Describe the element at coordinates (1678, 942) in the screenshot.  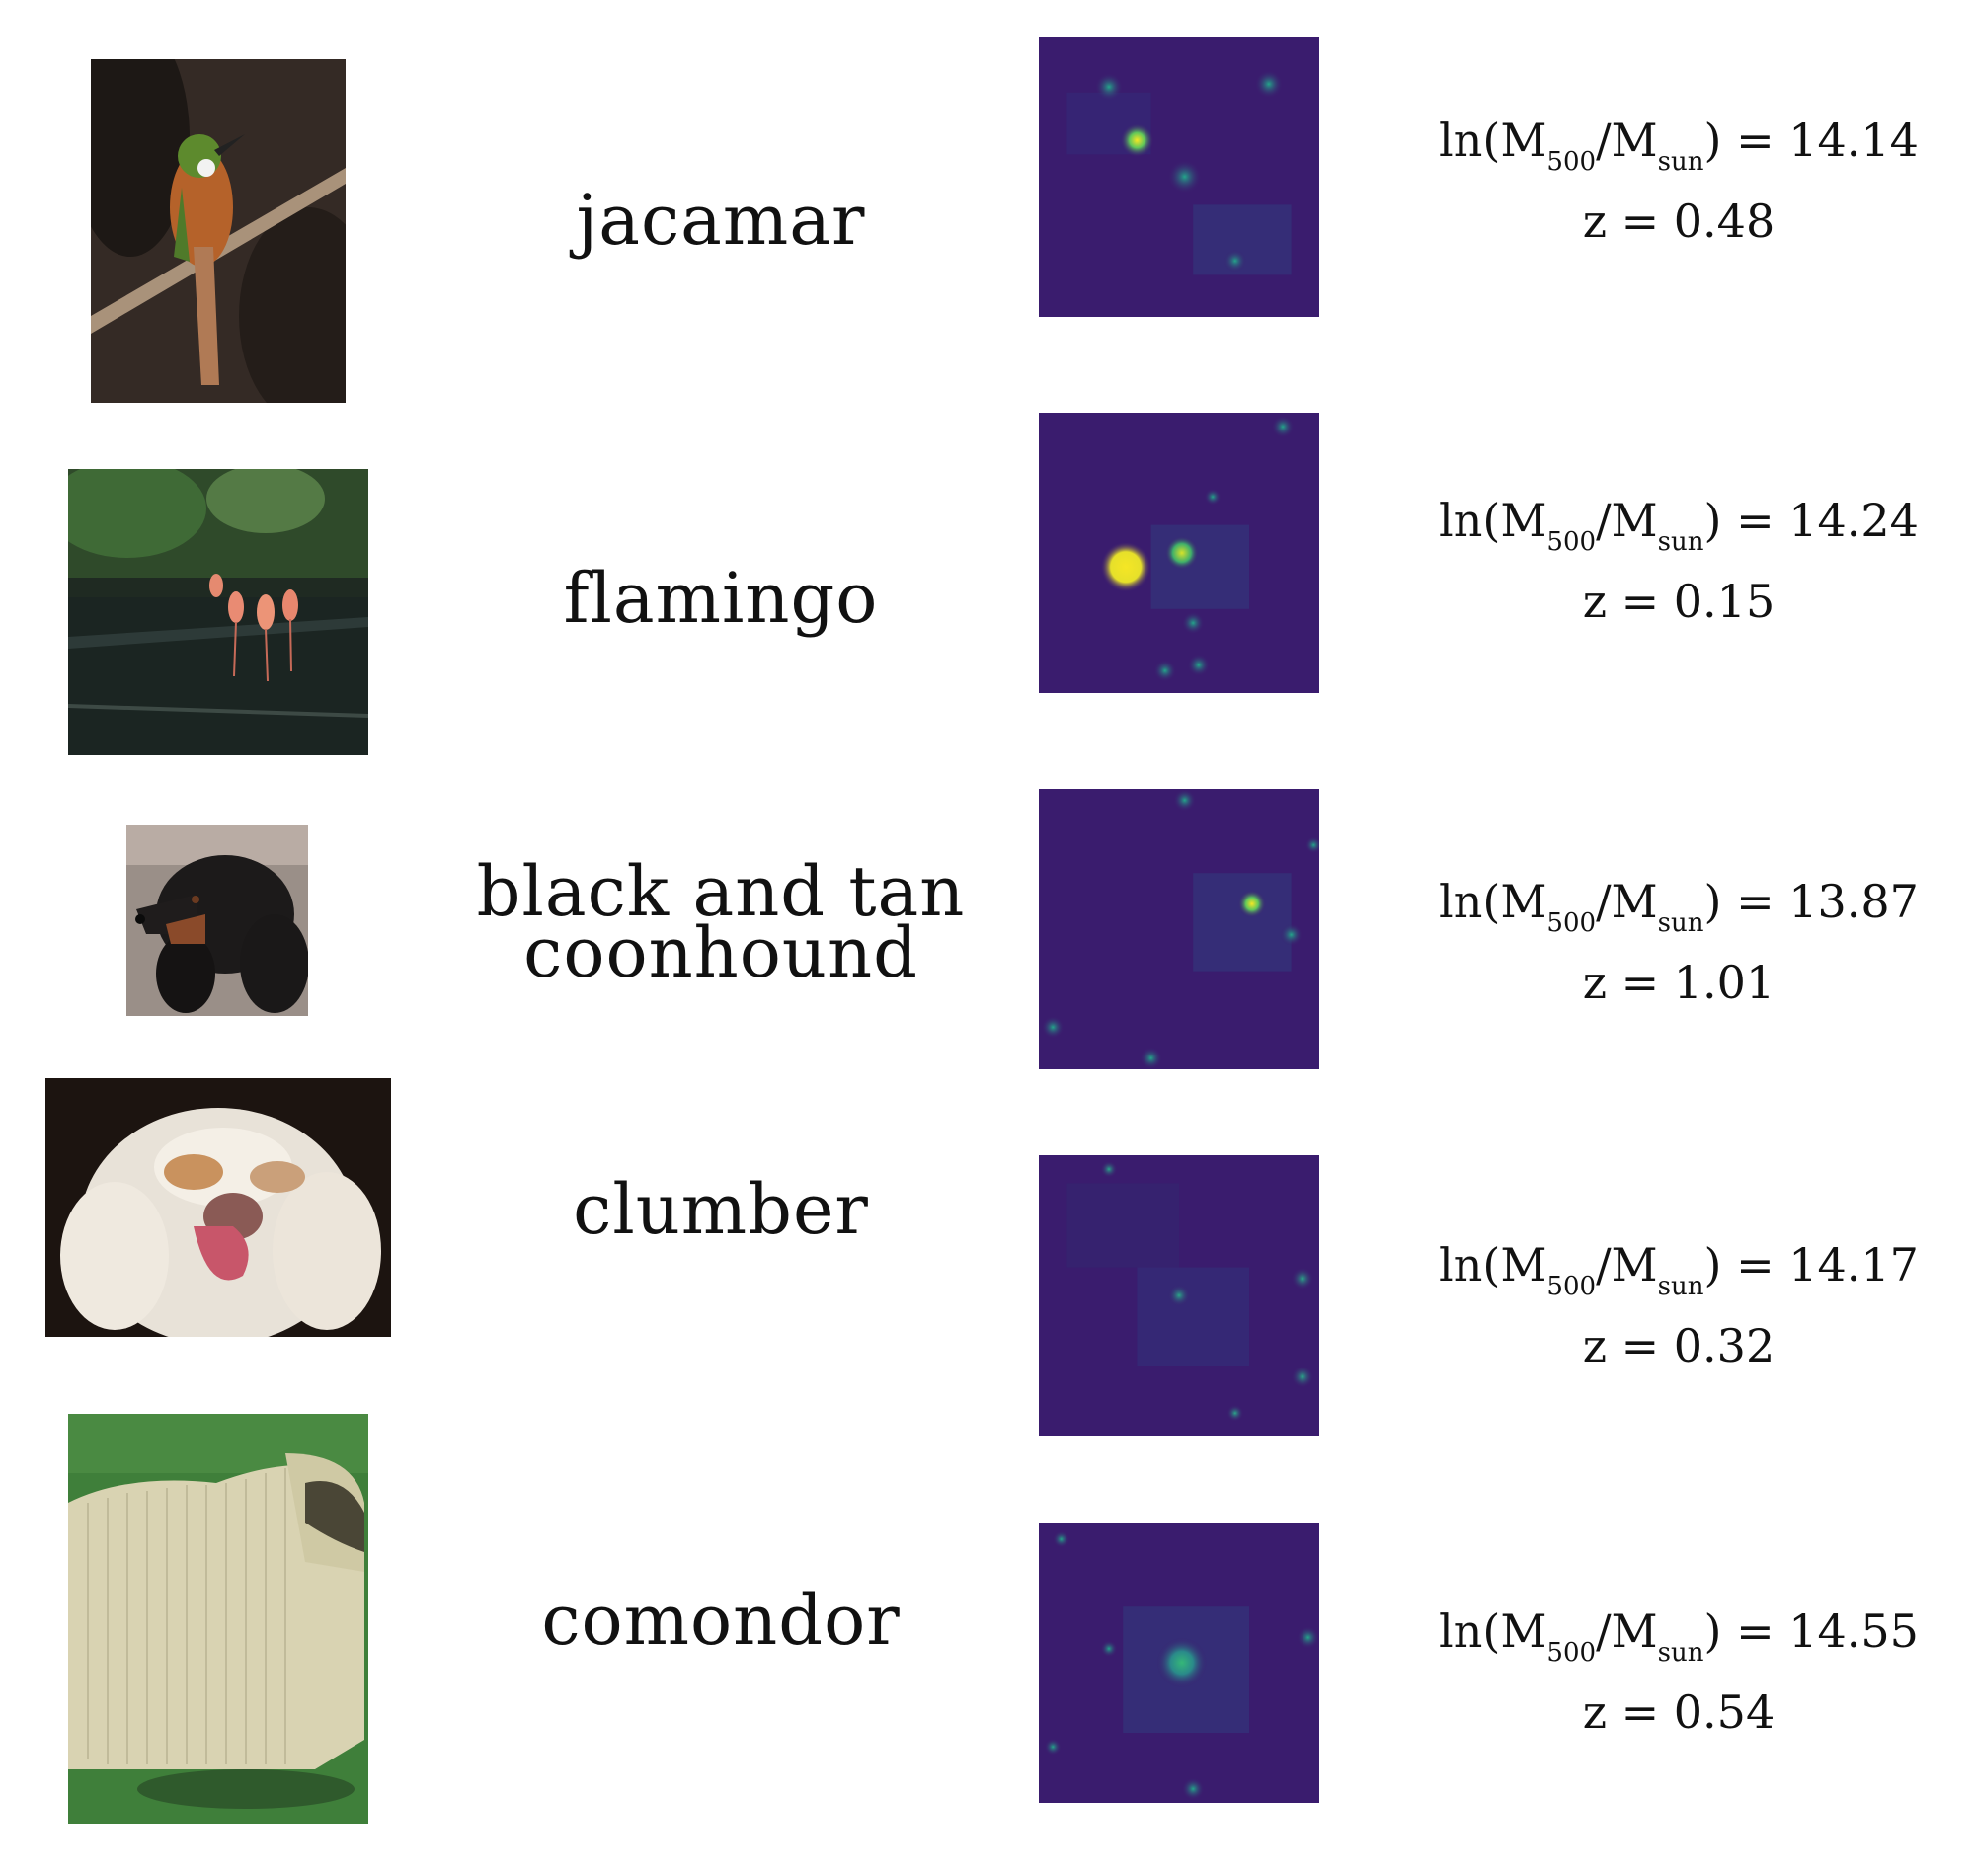
I see `cluster-parameters: ln(M500/Msun) = 13.87 z = 1.01` at that location.